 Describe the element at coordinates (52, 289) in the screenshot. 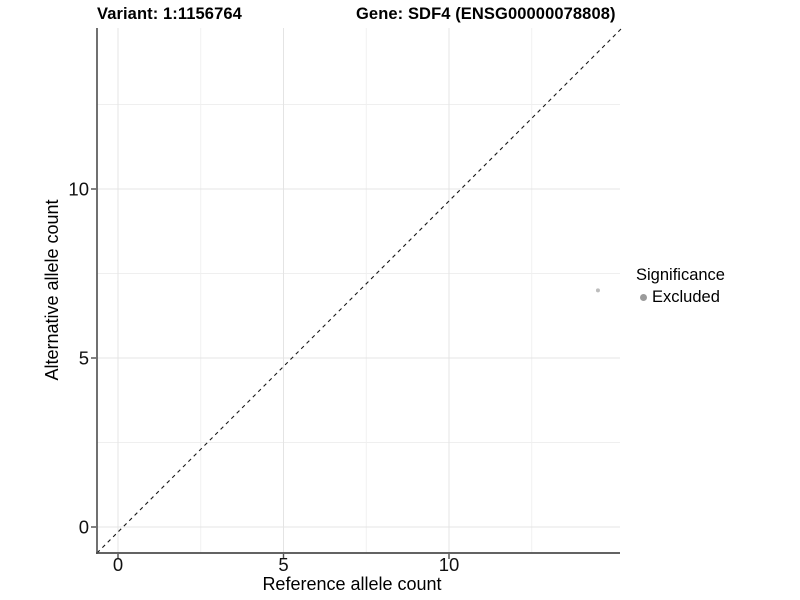

I see `y-axis-title: Alternative allele count` at that location.